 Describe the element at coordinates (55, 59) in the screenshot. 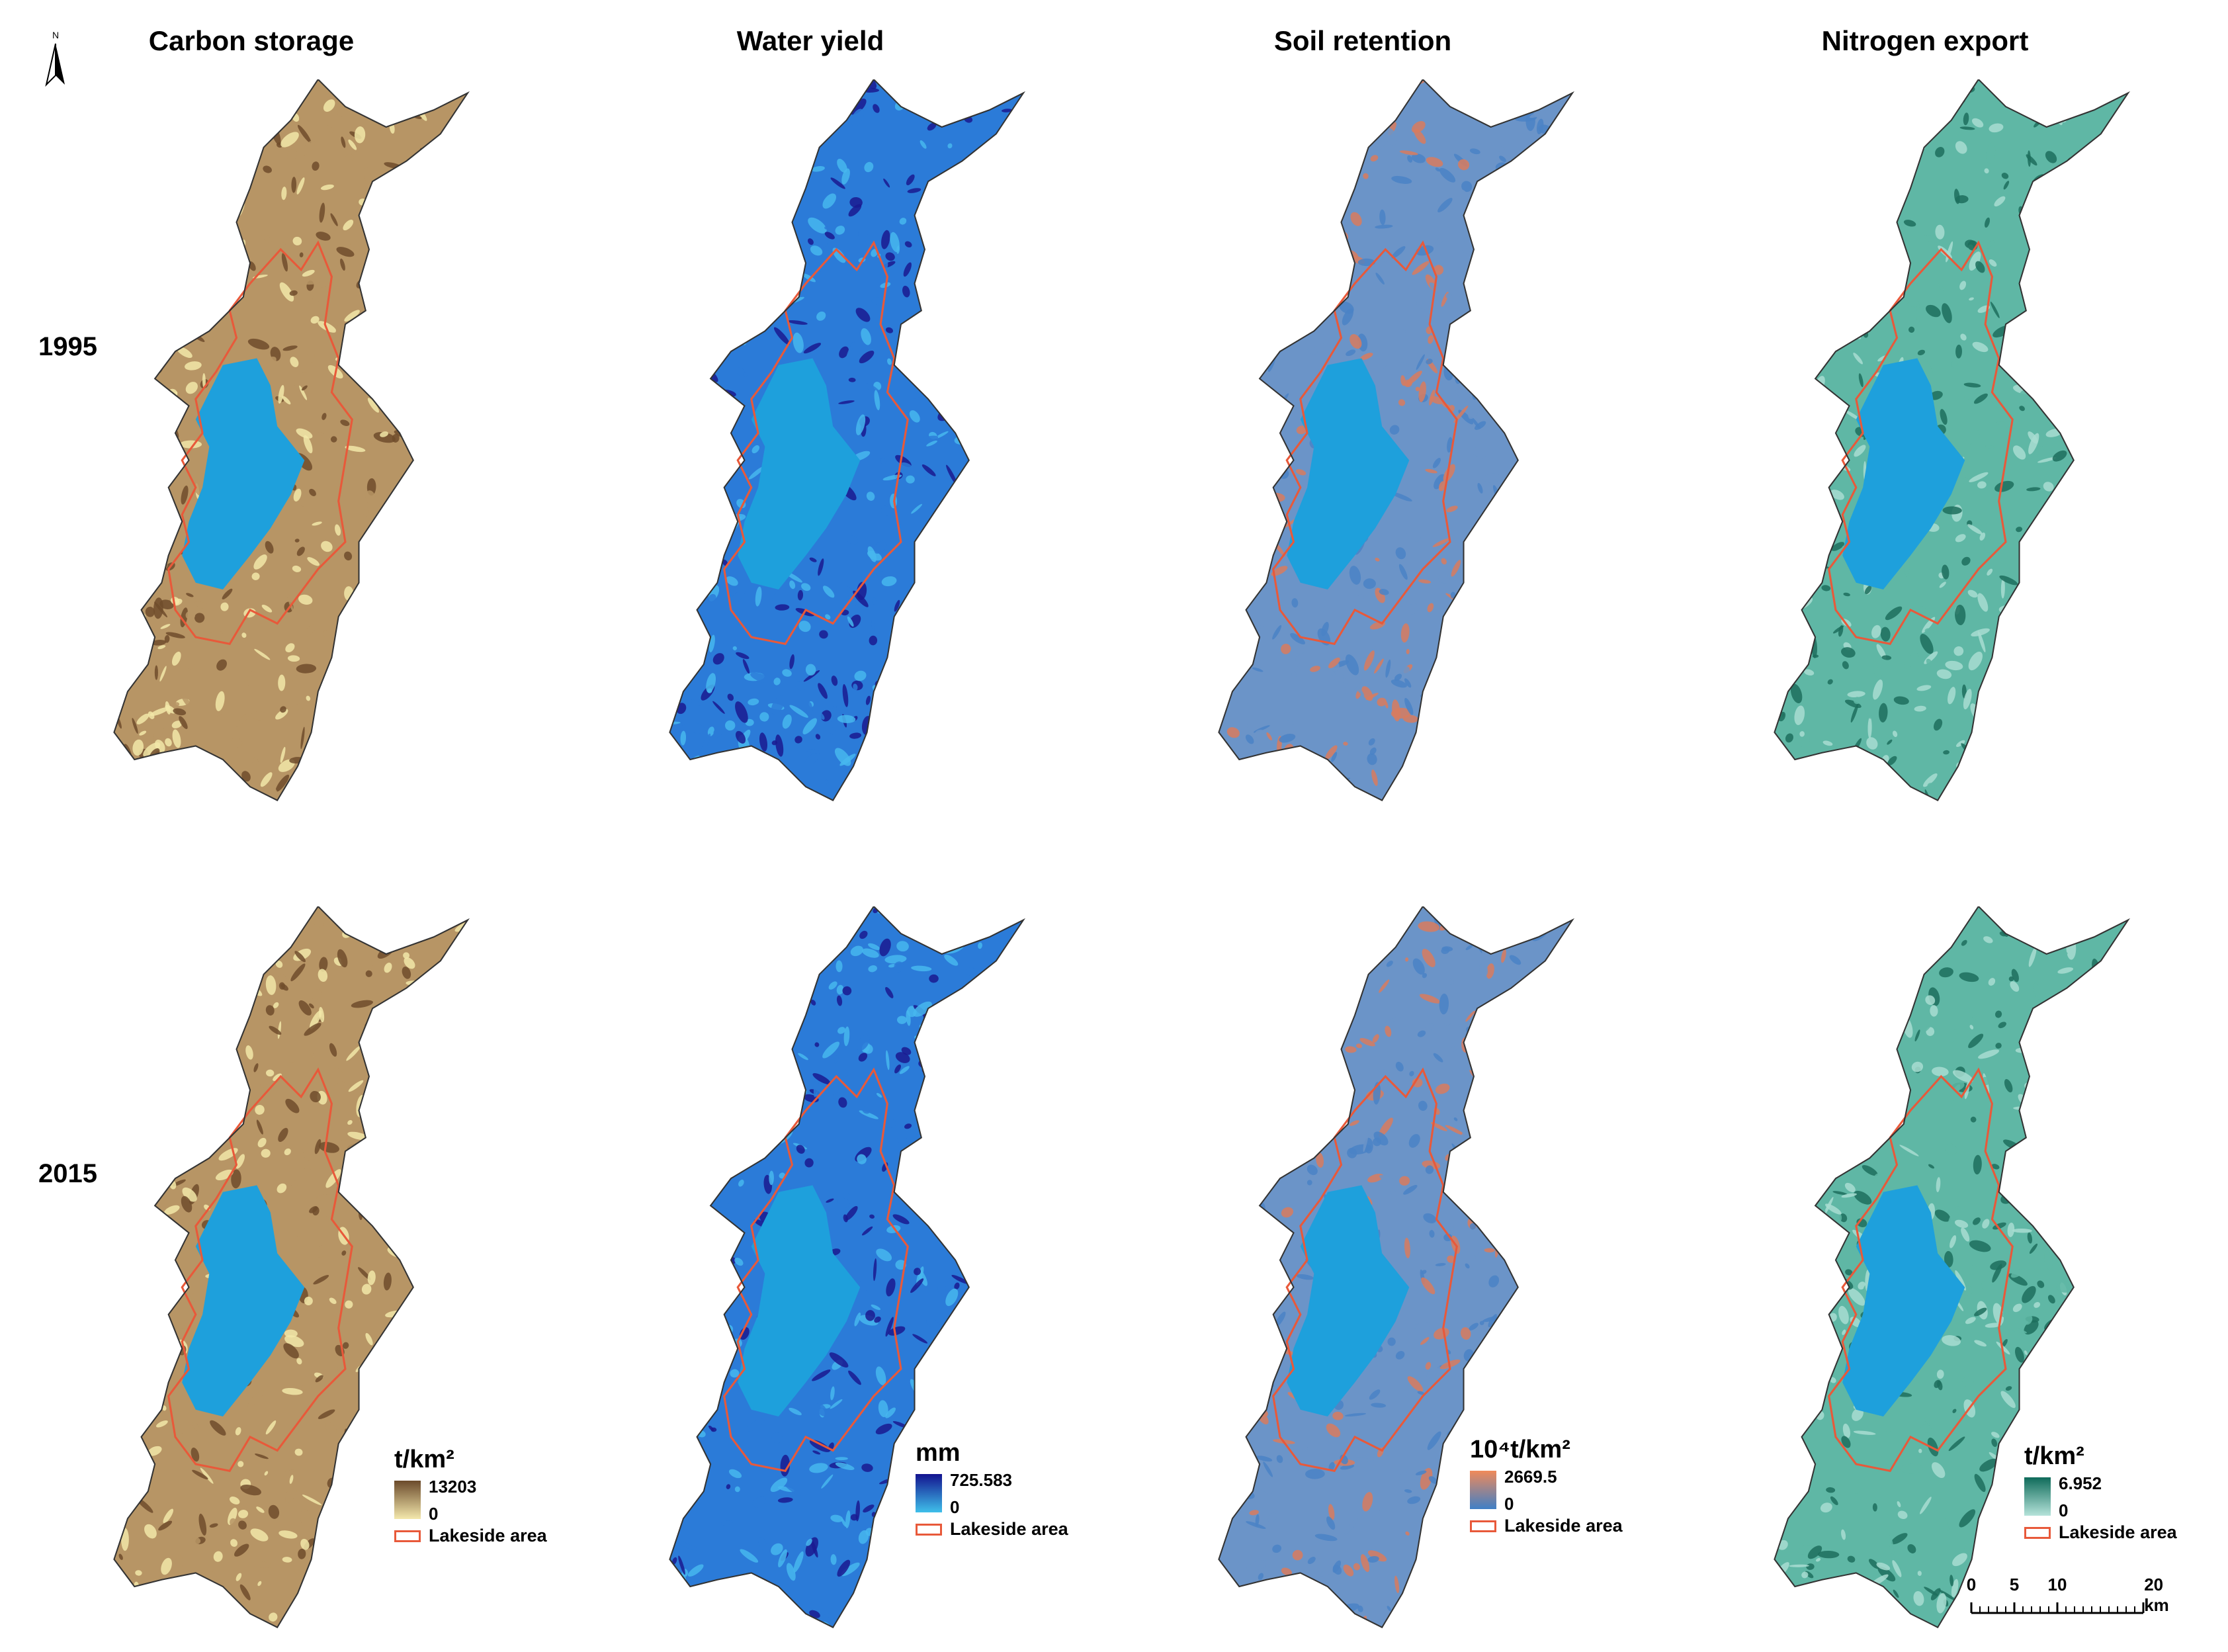

I see `north-arrow-icon: N` at that location.